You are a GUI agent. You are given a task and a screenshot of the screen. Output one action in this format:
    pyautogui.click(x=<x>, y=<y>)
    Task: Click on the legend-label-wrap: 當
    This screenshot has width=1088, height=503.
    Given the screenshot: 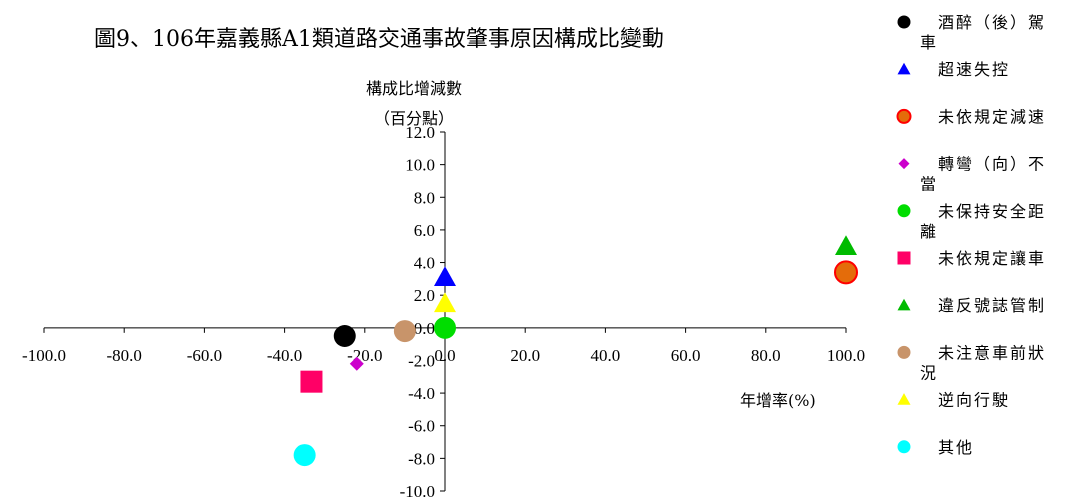 What is the action you would take?
    pyautogui.click(x=929, y=184)
    